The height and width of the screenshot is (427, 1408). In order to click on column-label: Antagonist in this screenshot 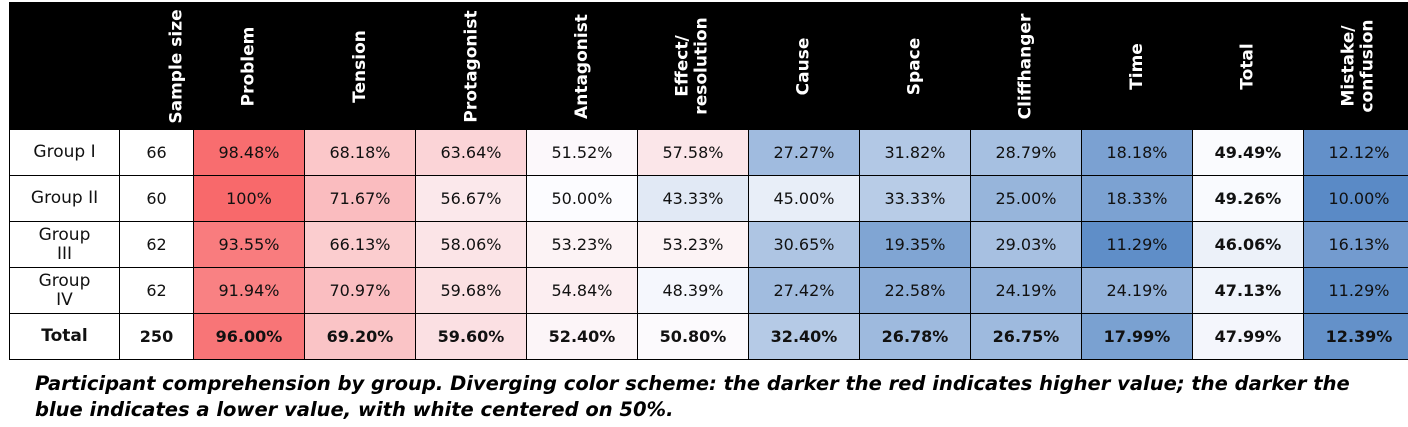, I will do `click(581, 66)`.